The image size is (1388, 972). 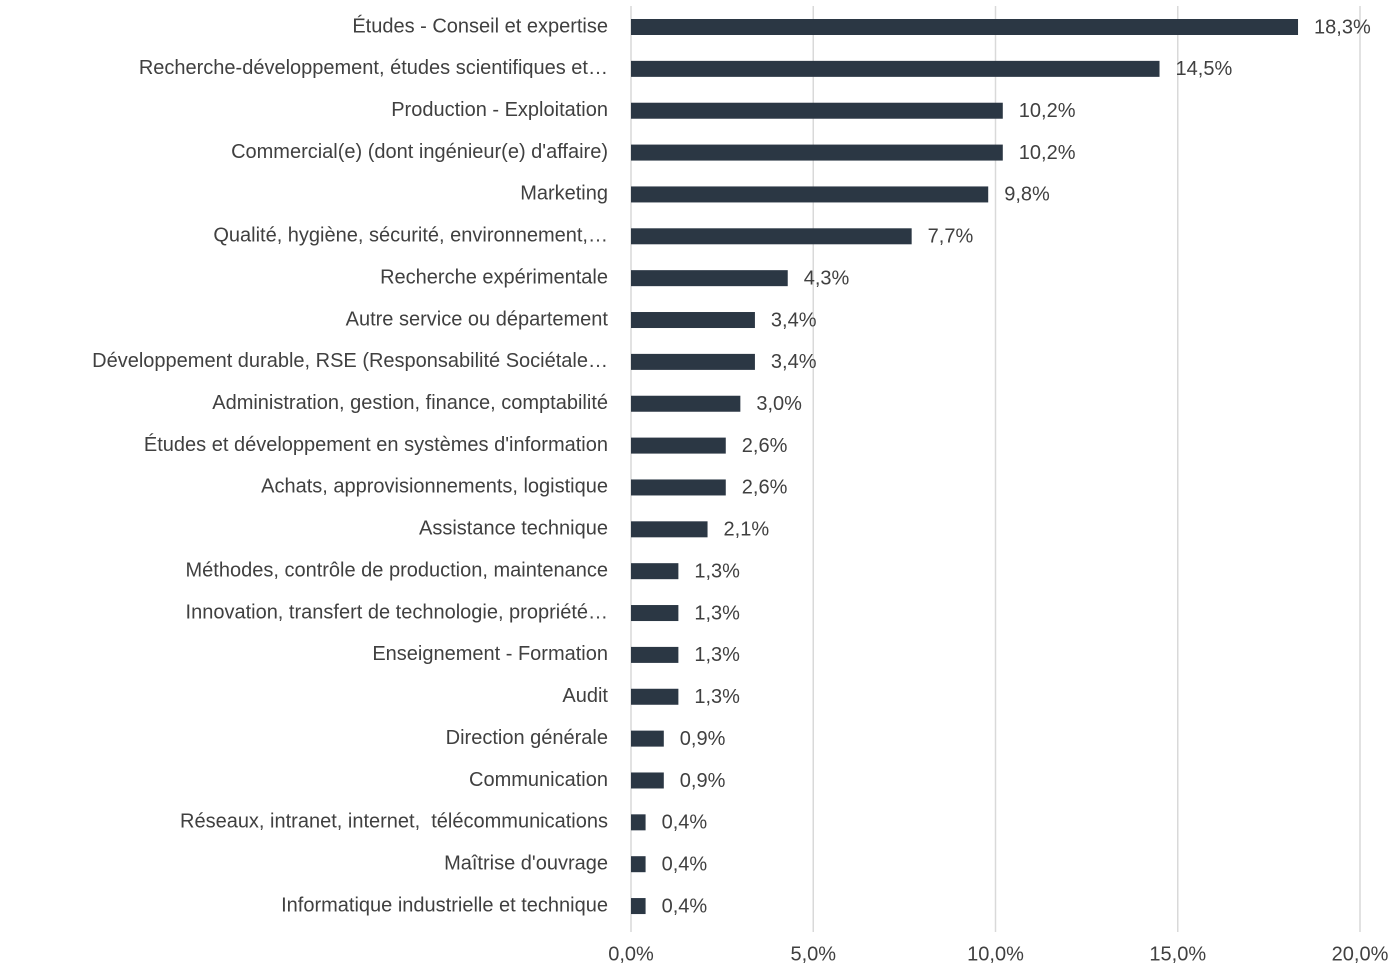 What do you see at coordinates (951, 237) in the screenshot?
I see `value-label: 7,7%` at bounding box center [951, 237].